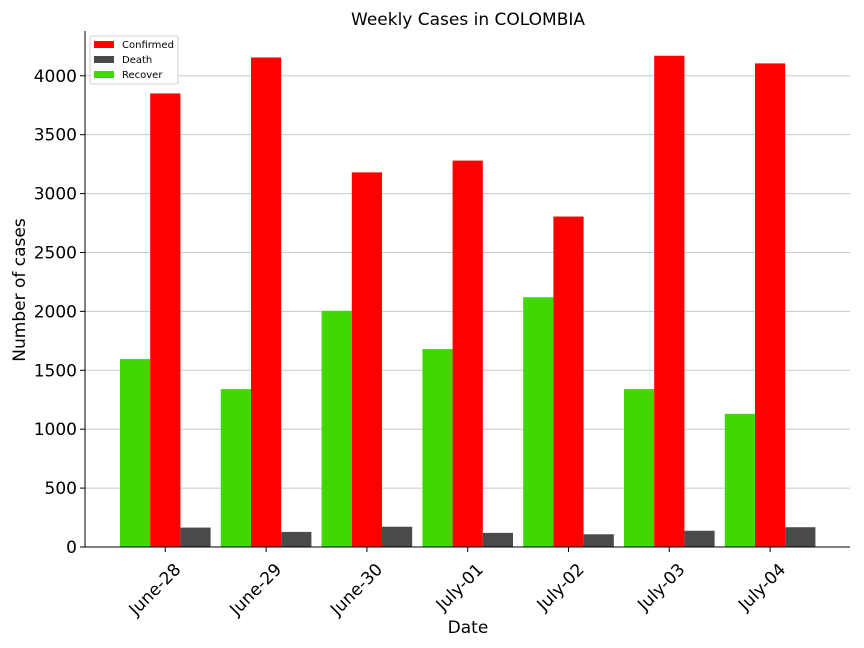 The image size is (864, 648). What do you see at coordinates (104, 74) in the screenshot?
I see `legend-swatch-recover` at bounding box center [104, 74].